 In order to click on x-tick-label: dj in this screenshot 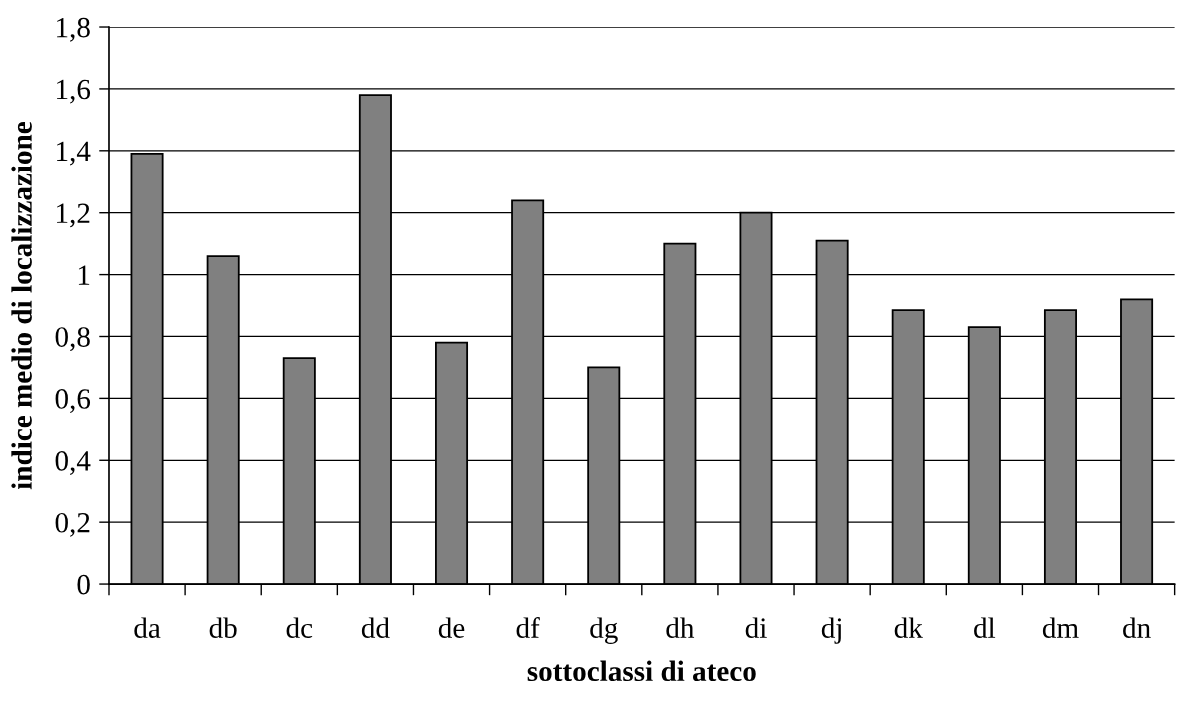, I will do `click(831, 630)`.